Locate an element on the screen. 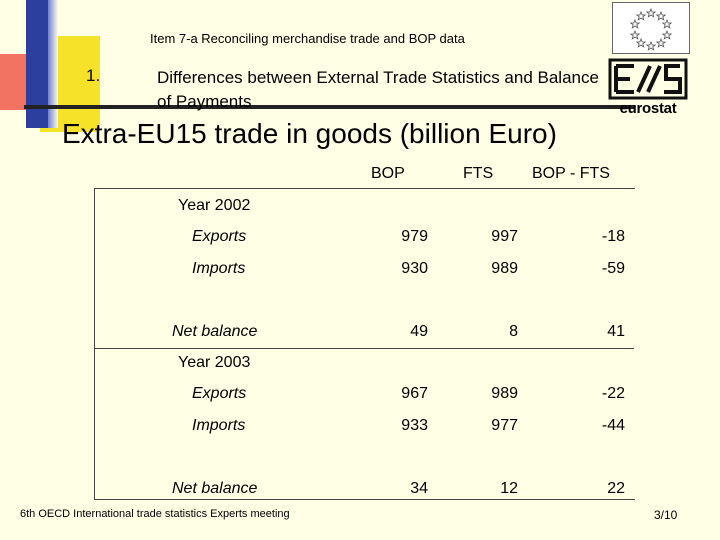  cell-fts: 977 is located at coordinates (504, 425).